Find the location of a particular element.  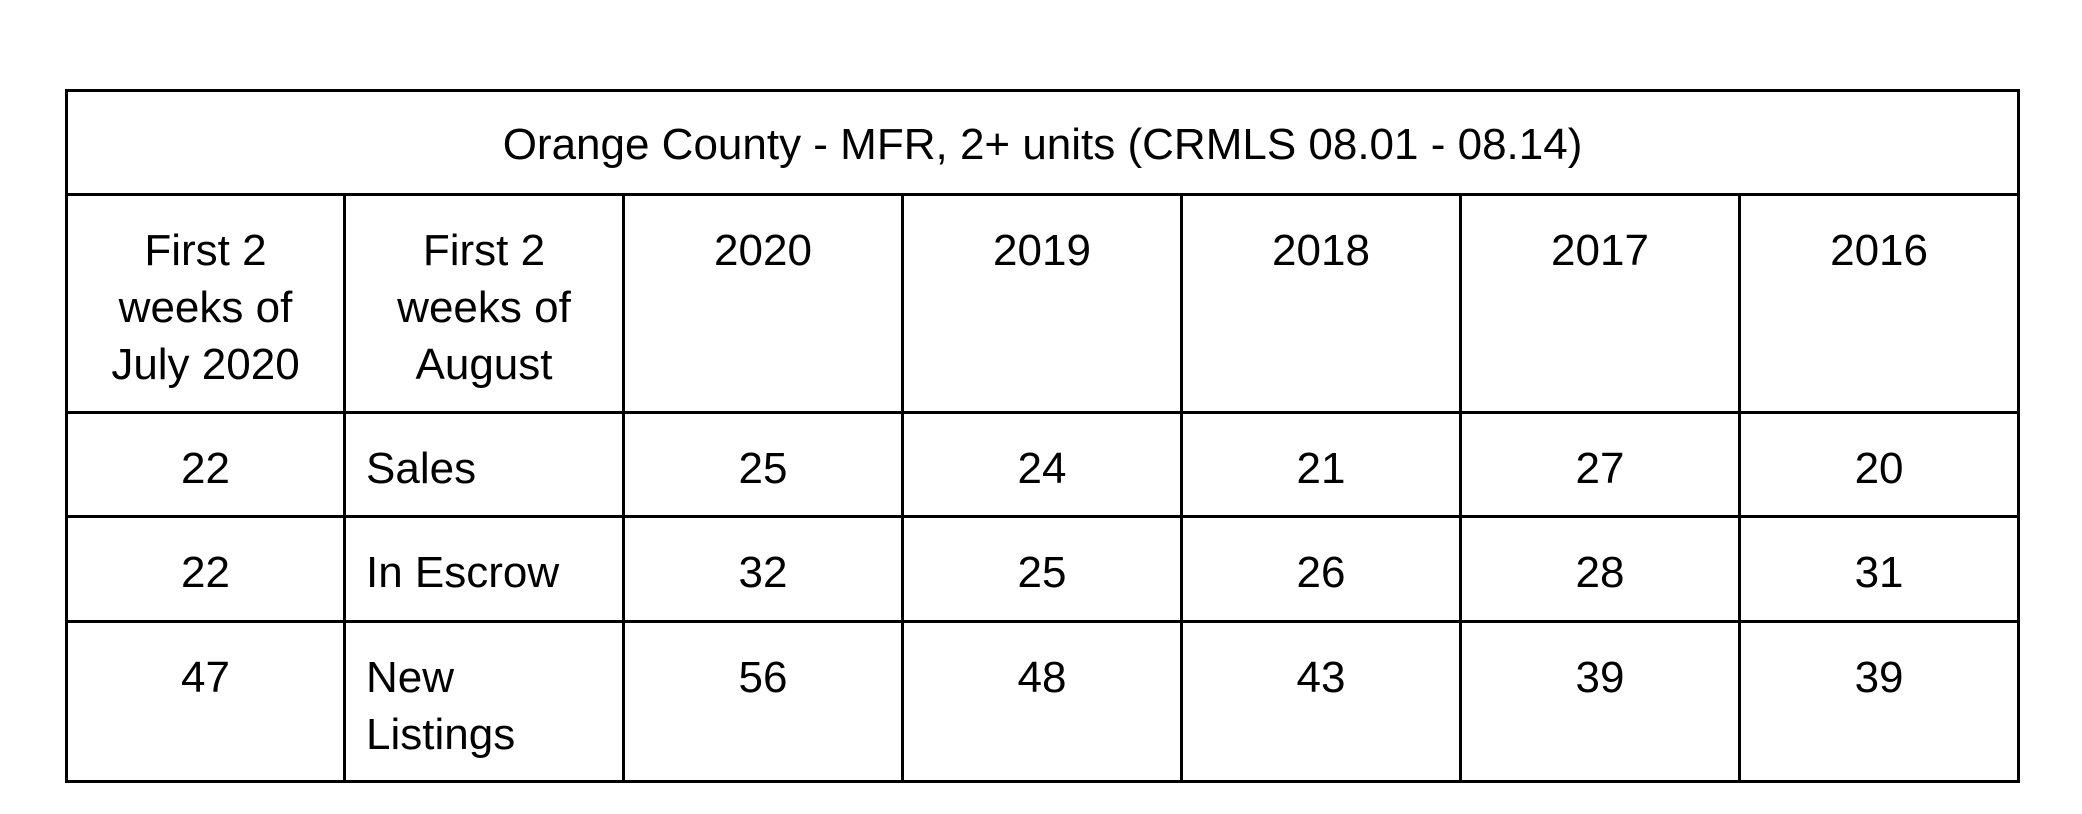

cell-2020: 56 is located at coordinates (763, 701).